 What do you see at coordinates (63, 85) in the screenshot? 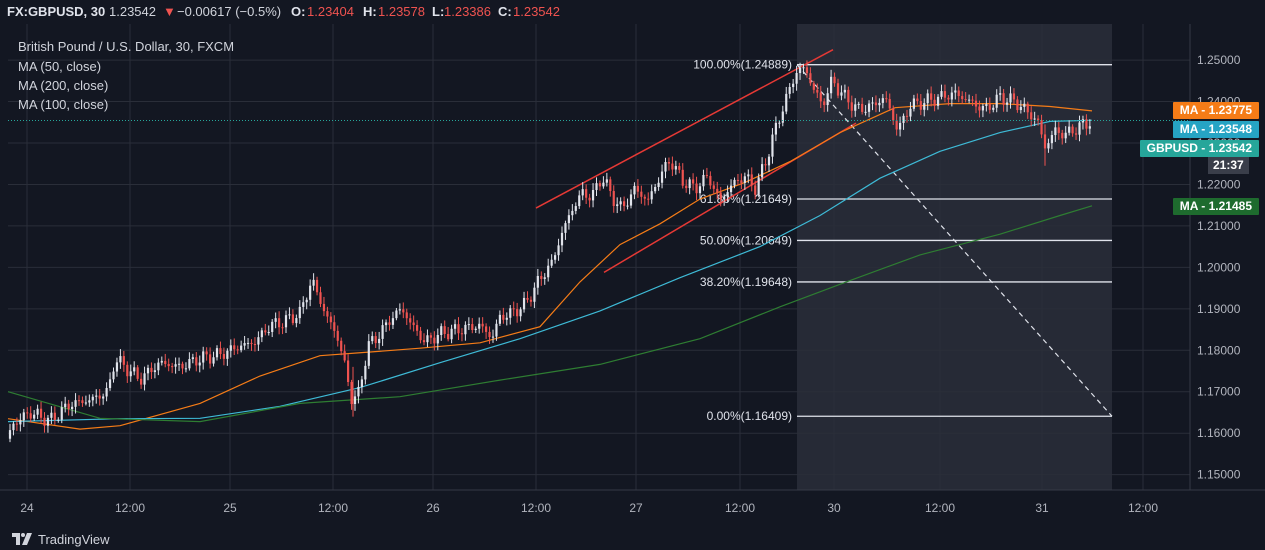
I see `legend-ma200: MA (200, close)` at bounding box center [63, 85].